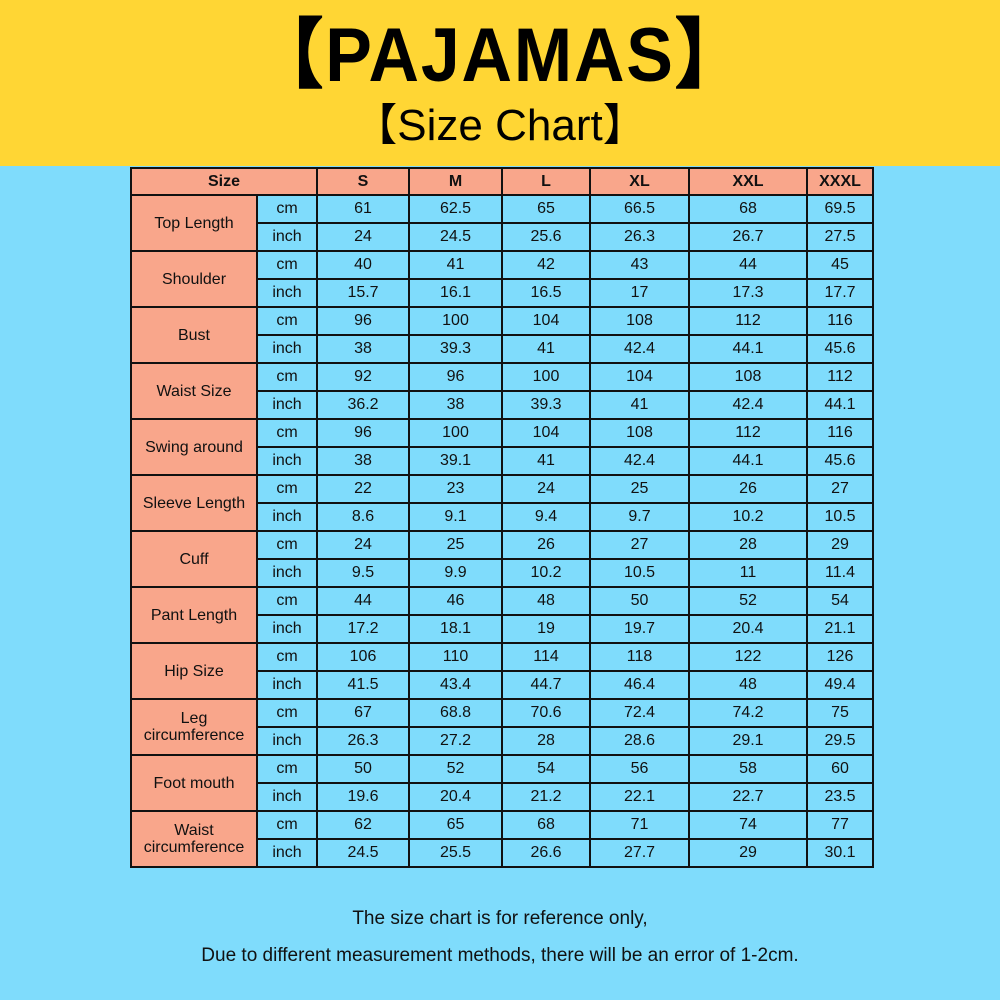 The width and height of the screenshot is (1000, 1000). I want to click on table-row: inch 15.7 16.1 16.5 17 17.3 17.7, so click(503, 293).